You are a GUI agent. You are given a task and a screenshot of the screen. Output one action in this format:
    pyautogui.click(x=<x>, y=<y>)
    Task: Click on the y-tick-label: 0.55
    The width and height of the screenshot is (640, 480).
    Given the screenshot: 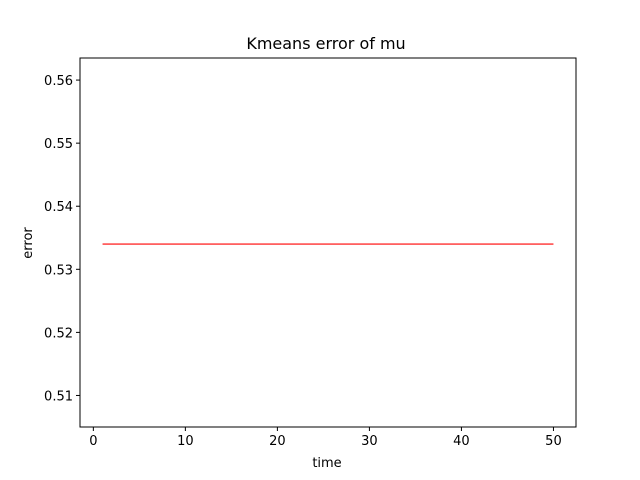 What is the action you would take?
    pyautogui.click(x=58, y=144)
    